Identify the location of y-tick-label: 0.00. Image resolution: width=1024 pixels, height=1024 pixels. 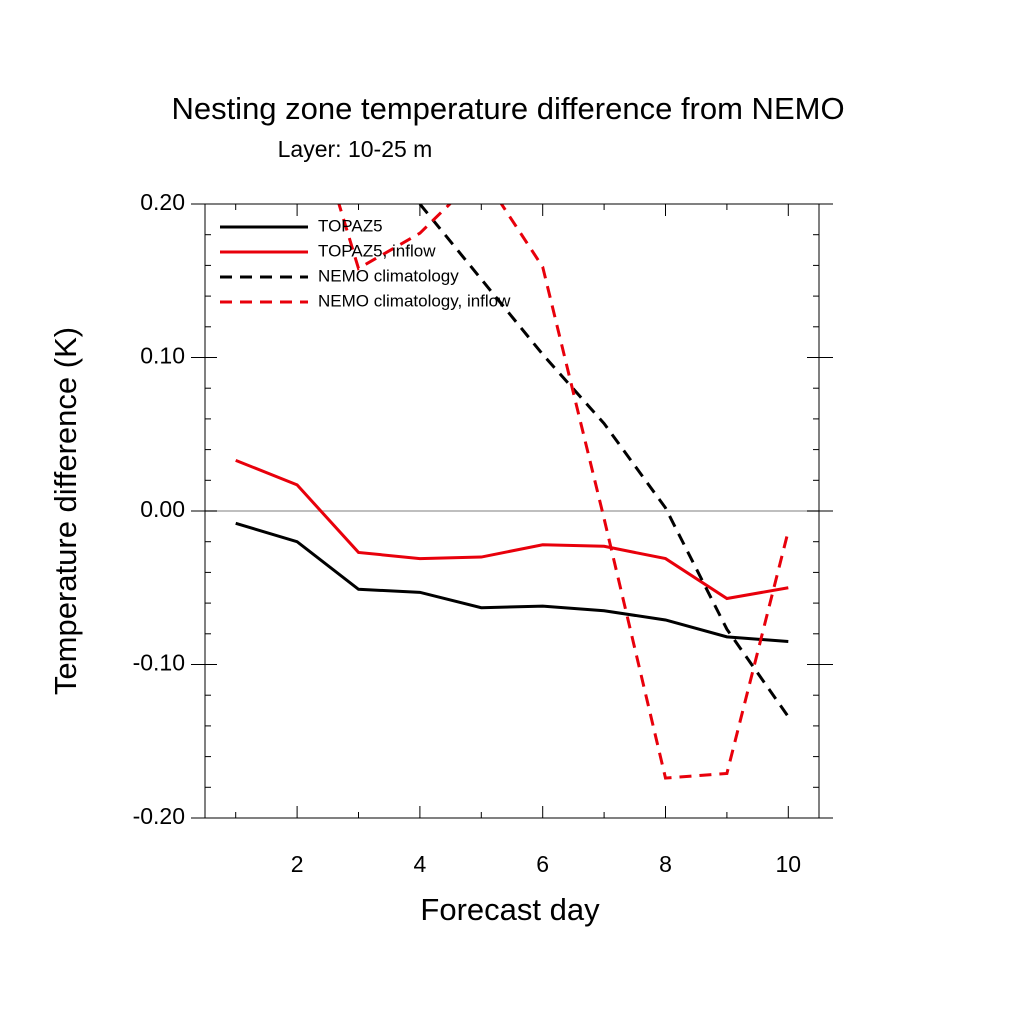
(162, 509).